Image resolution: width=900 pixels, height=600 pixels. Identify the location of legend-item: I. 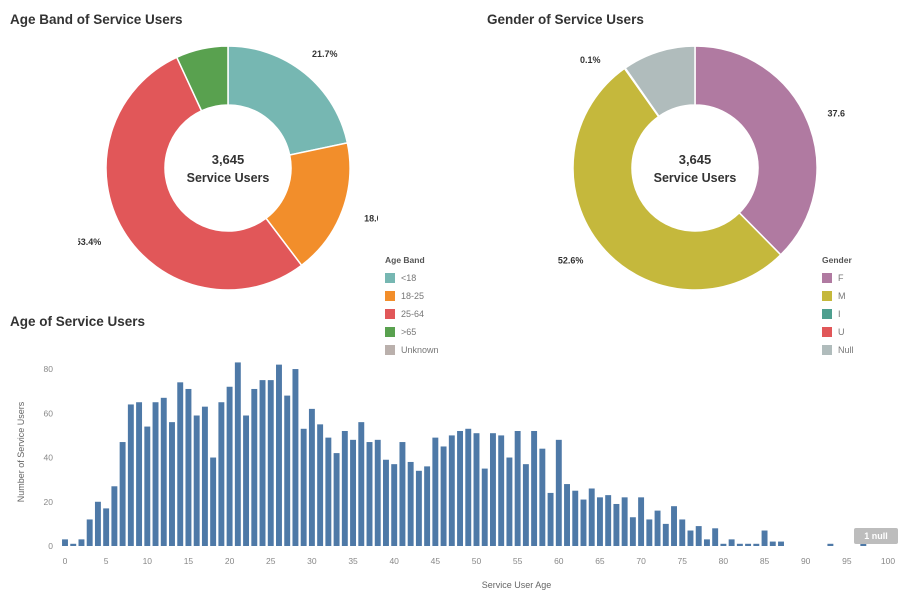
(838, 314).